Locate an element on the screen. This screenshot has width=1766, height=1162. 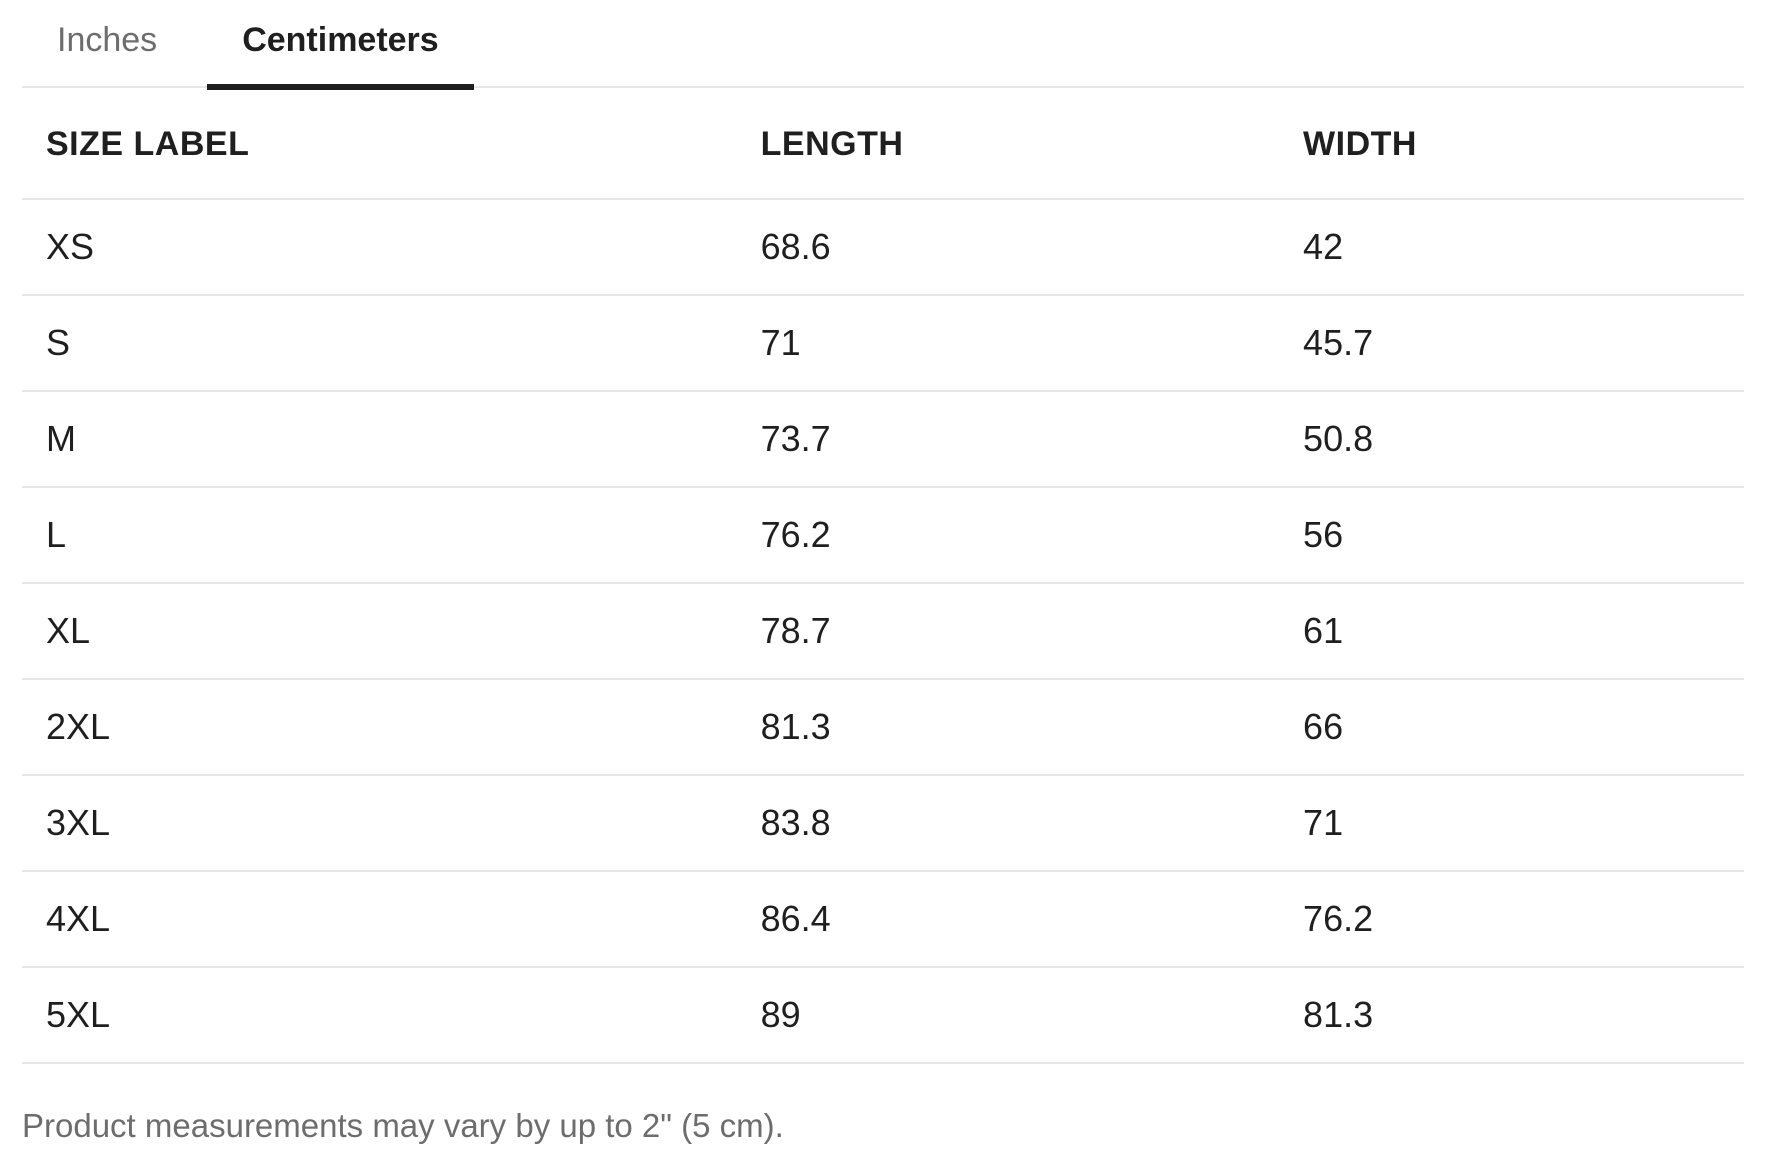
width-cell: 71 is located at coordinates (1511, 823).